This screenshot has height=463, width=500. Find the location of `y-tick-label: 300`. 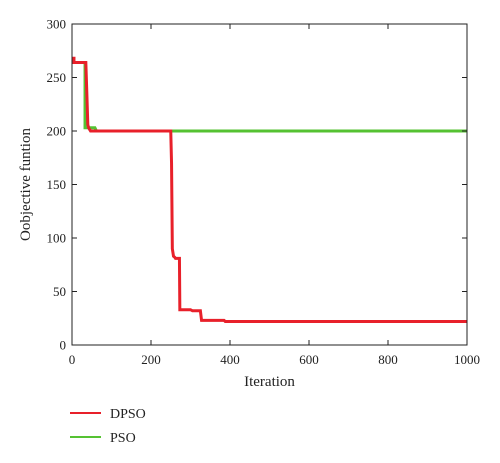

y-tick-label: 300 is located at coordinates (57, 24).